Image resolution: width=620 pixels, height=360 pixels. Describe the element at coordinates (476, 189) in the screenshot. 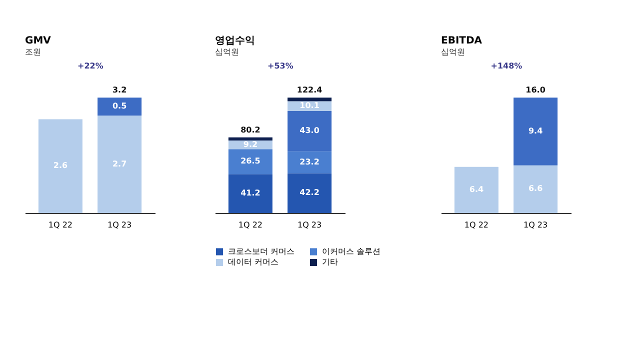

I see `data-label: 6.4` at that location.